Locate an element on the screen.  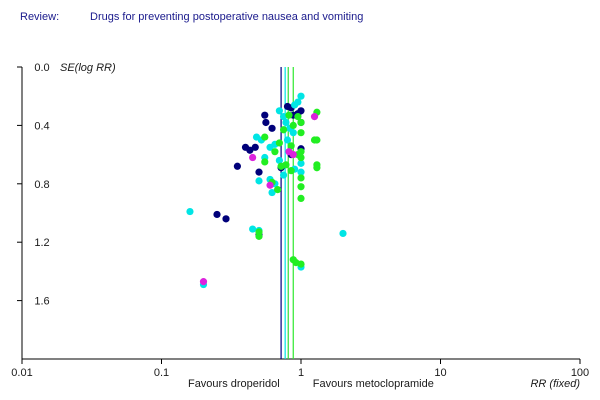
x-tick-label: 10 is located at coordinates (440, 373).